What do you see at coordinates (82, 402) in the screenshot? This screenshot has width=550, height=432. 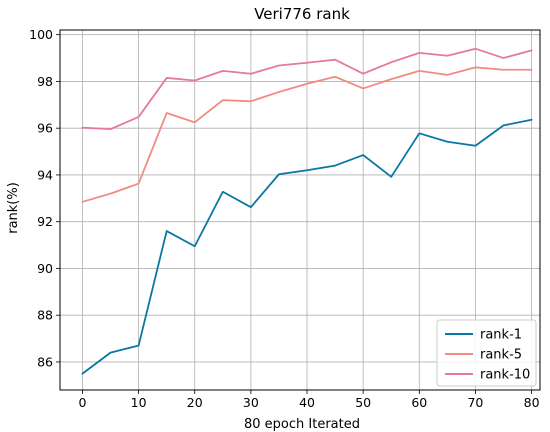 I see `x-tick-label: 0` at bounding box center [82, 402].